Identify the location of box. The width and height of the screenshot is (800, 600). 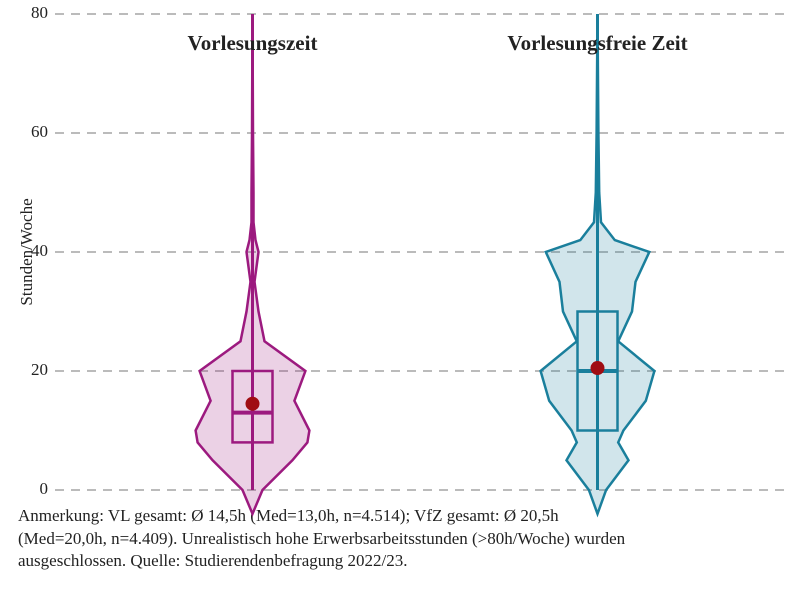
(252, 406).